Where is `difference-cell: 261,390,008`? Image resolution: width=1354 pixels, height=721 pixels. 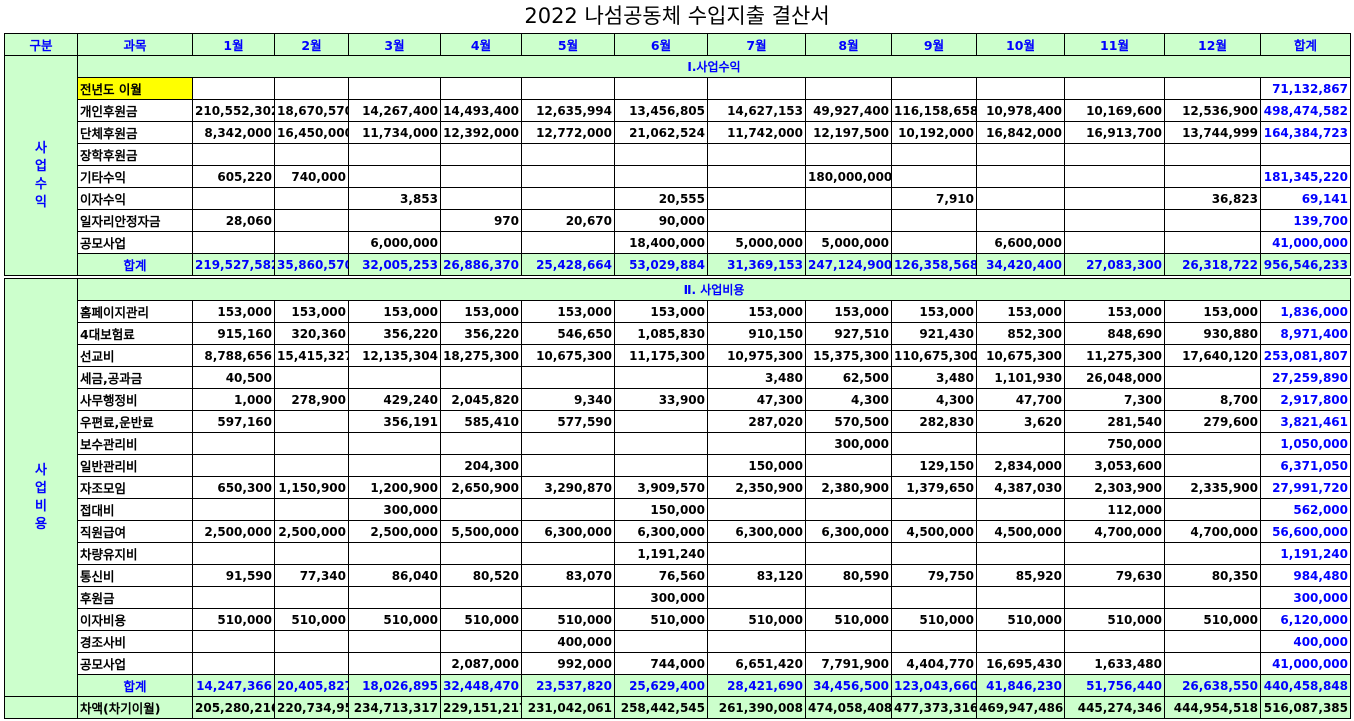 difference-cell: 261,390,008 is located at coordinates (756, 707).